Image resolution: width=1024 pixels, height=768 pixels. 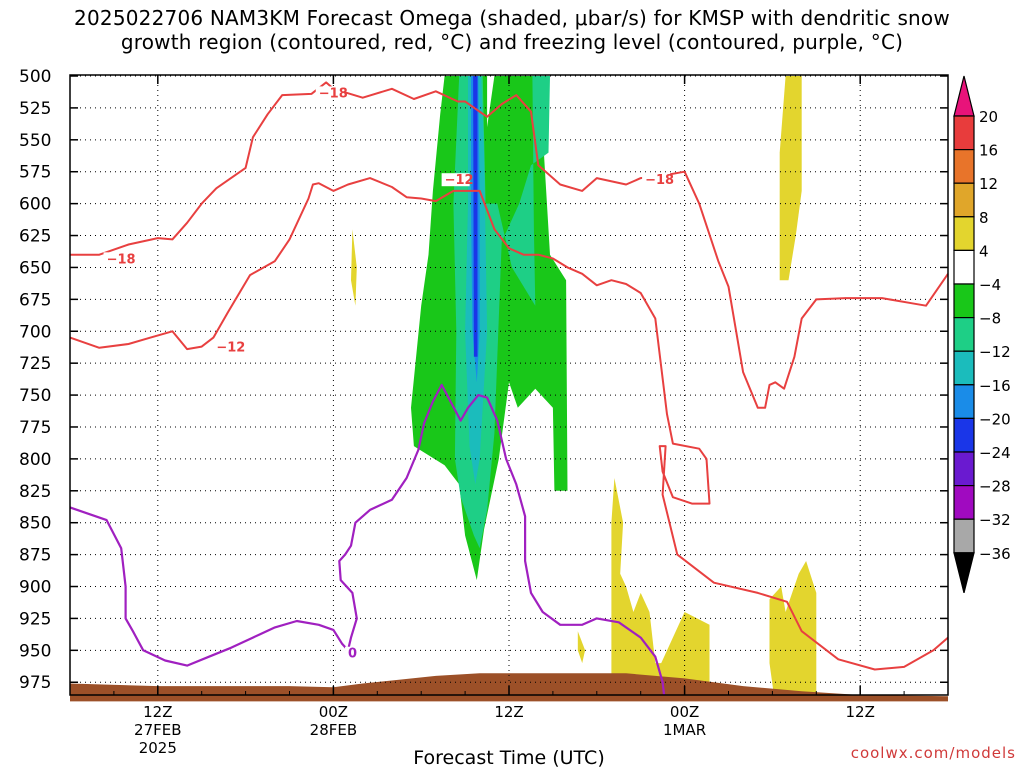 What do you see at coordinates (995, 352) in the screenshot?
I see `colorbar-label: −12` at bounding box center [995, 352].